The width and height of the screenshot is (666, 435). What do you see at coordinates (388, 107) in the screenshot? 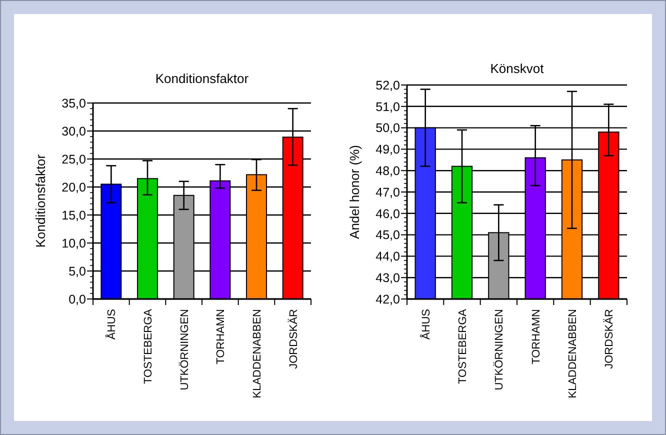
I see `y-tick-label: 51,0` at bounding box center [388, 107].